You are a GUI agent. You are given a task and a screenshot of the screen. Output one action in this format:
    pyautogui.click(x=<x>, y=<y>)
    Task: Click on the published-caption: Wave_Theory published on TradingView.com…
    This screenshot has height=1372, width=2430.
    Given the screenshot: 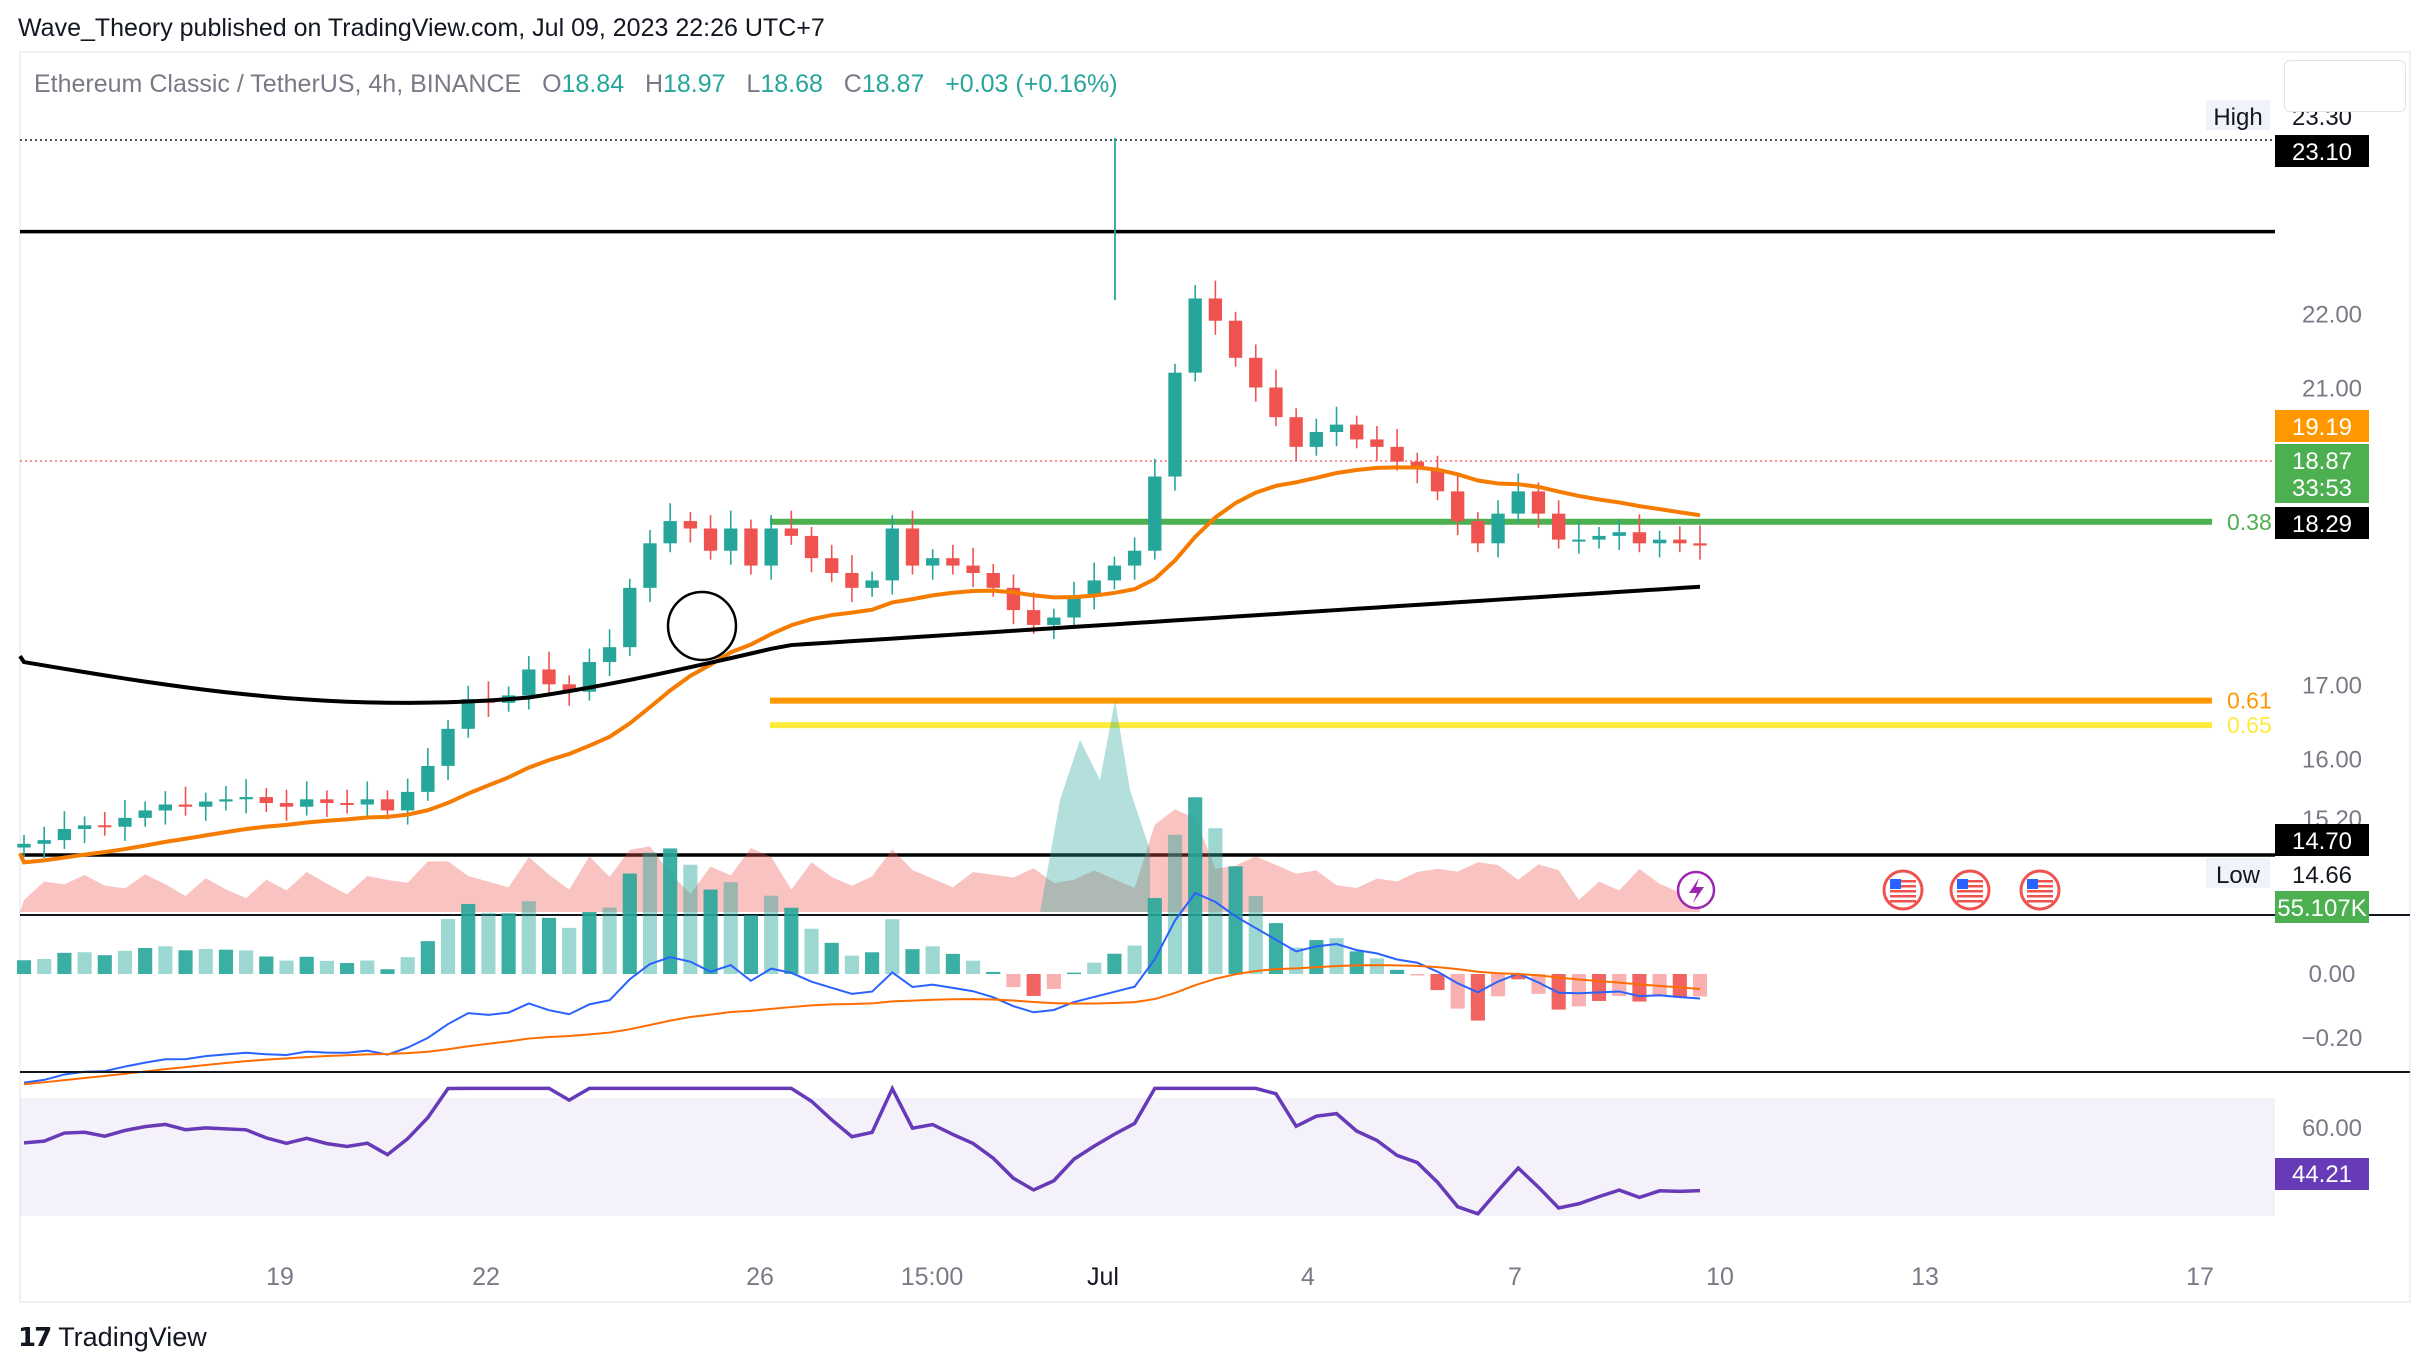 What is the action you would take?
    pyautogui.click(x=421, y=28)
    